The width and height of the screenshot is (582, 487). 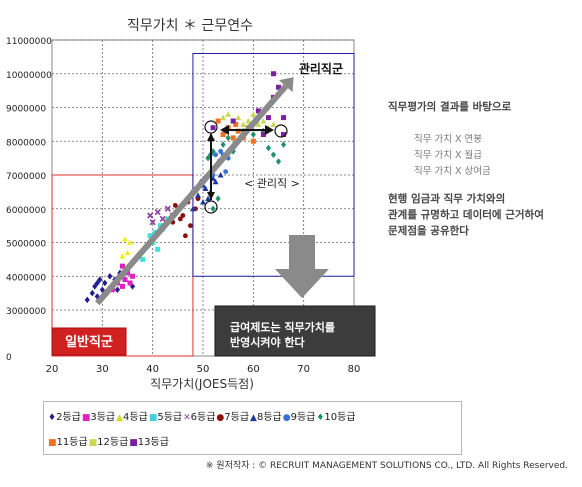 I want to click on down-arrow-shape, so click(x=302, y=266).